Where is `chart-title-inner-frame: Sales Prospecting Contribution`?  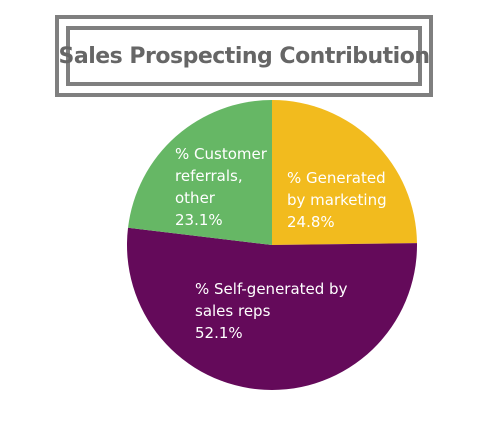
chart-title-inner-frame: Sales Prospecting Contribution is located at coordinates (244, 56).